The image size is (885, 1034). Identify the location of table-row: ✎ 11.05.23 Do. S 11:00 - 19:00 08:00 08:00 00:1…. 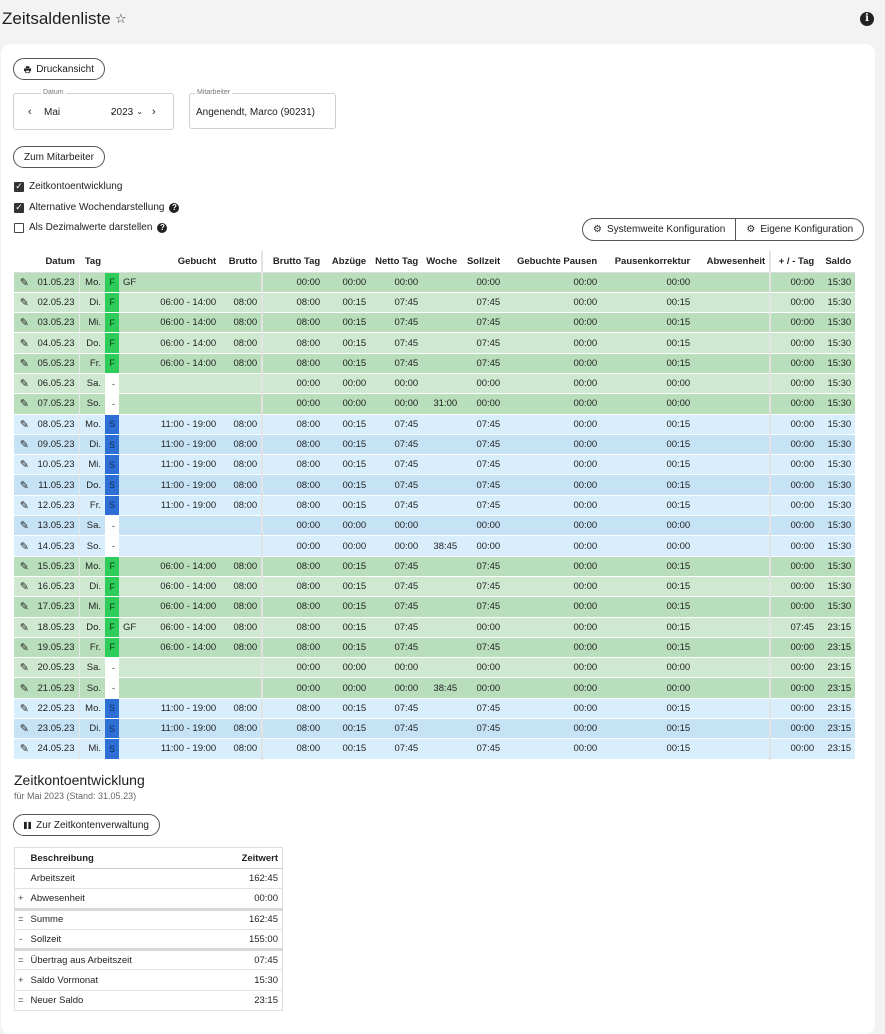
(435, 485).